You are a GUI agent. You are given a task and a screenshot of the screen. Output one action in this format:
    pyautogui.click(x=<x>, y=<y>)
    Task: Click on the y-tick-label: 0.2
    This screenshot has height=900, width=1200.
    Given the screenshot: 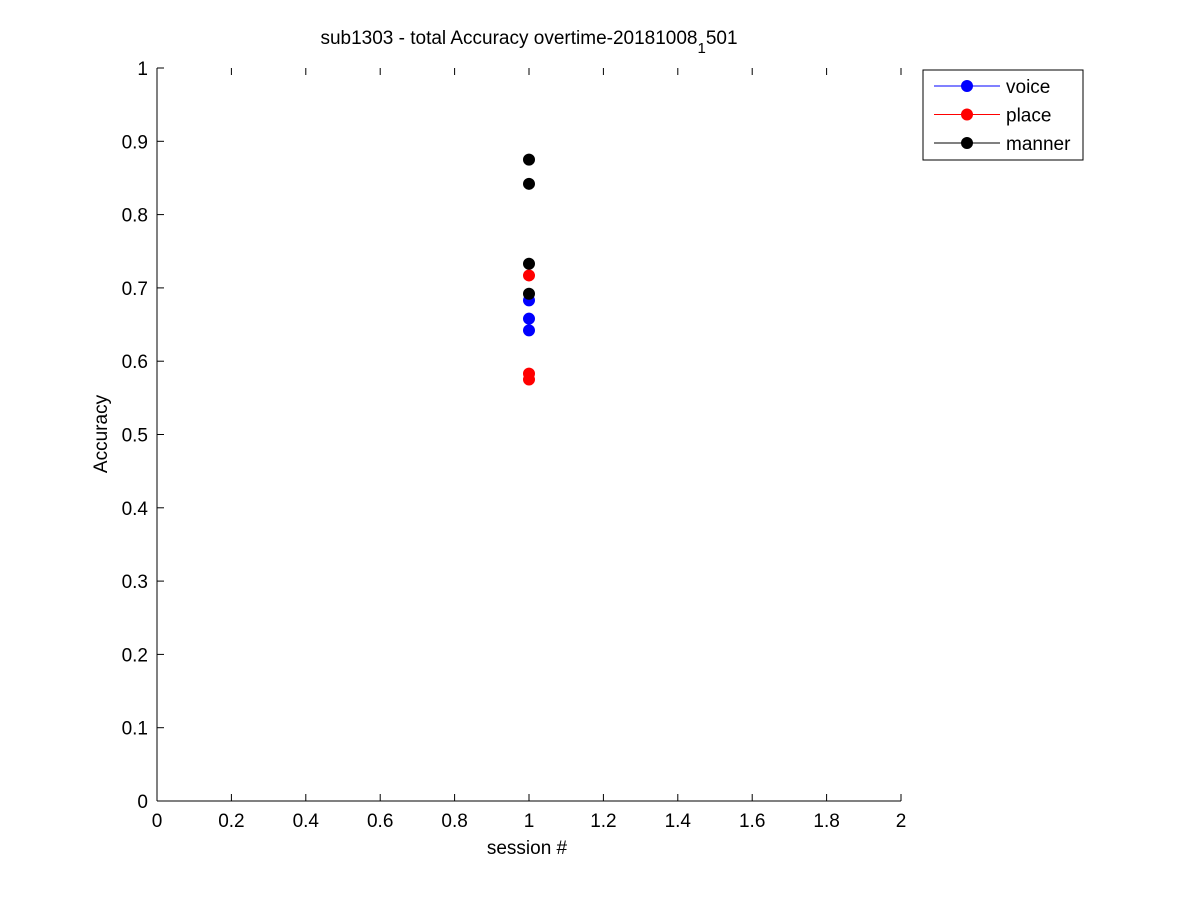 What is the action you would take?
    pyautogui.click(x=135, y=655)
    